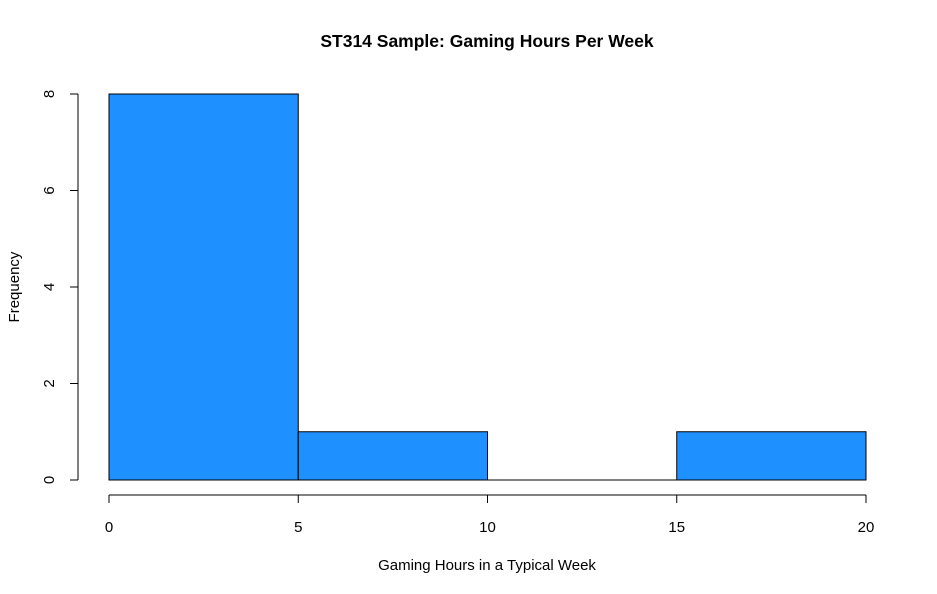 This screenshot has width=937, height=594. What do you see at coordinates (49, 190) in the screenshot?
I see `y-tick-label: 6` at bounding box center [49, 190].